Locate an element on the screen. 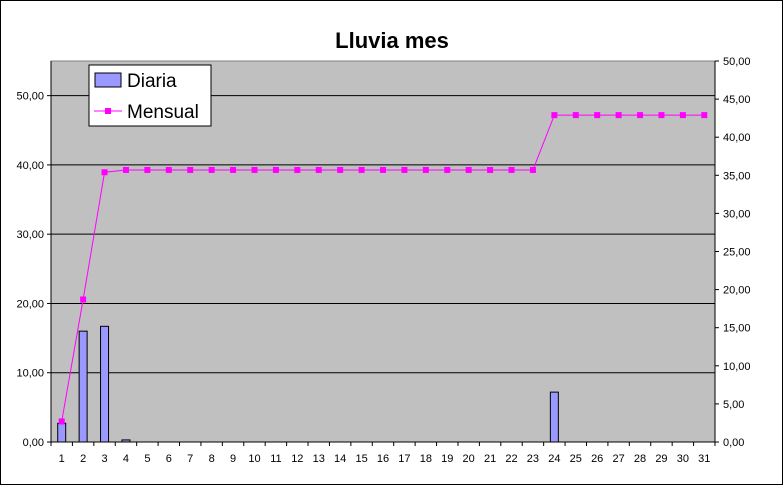 The height and width of the screenshot is (486, 783). left-tick-label: 20,00 is located at coordinates (30, 304).